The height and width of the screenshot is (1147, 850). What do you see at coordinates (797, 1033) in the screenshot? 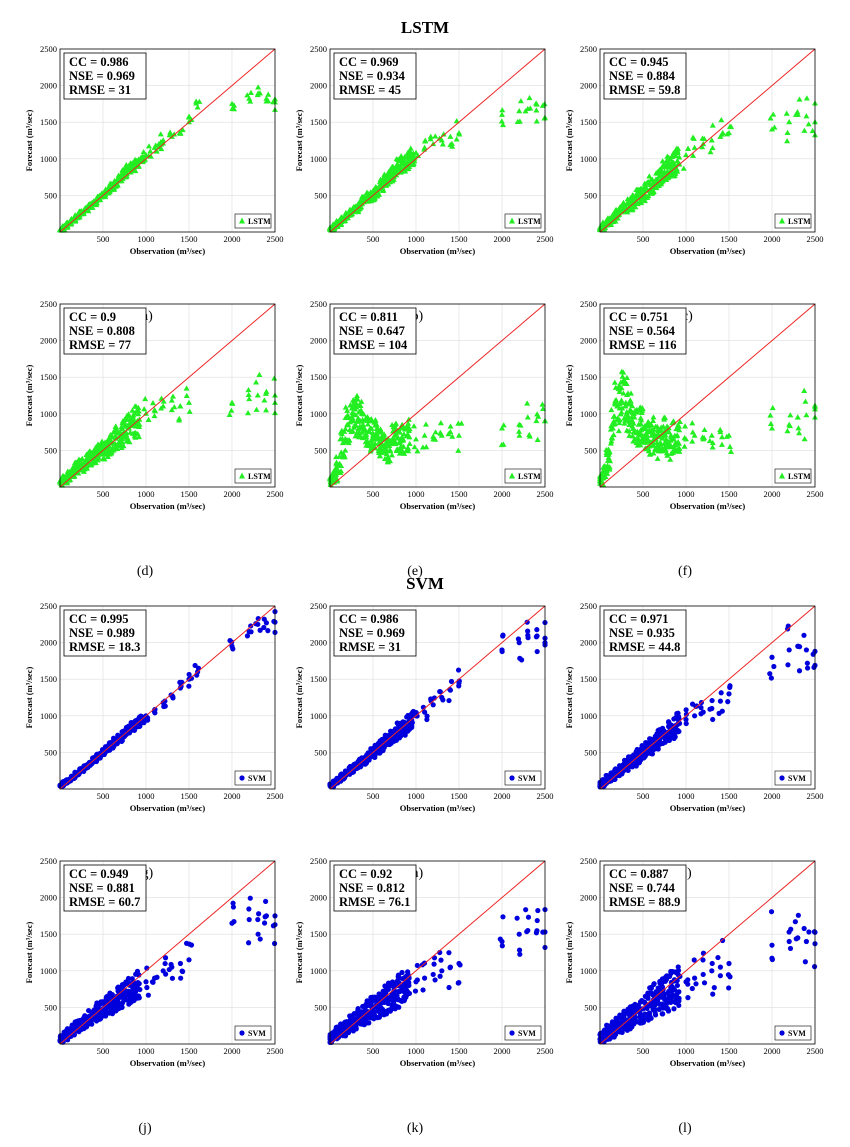
I see `legend-label: SVM` at bounding box center [797, 1033].